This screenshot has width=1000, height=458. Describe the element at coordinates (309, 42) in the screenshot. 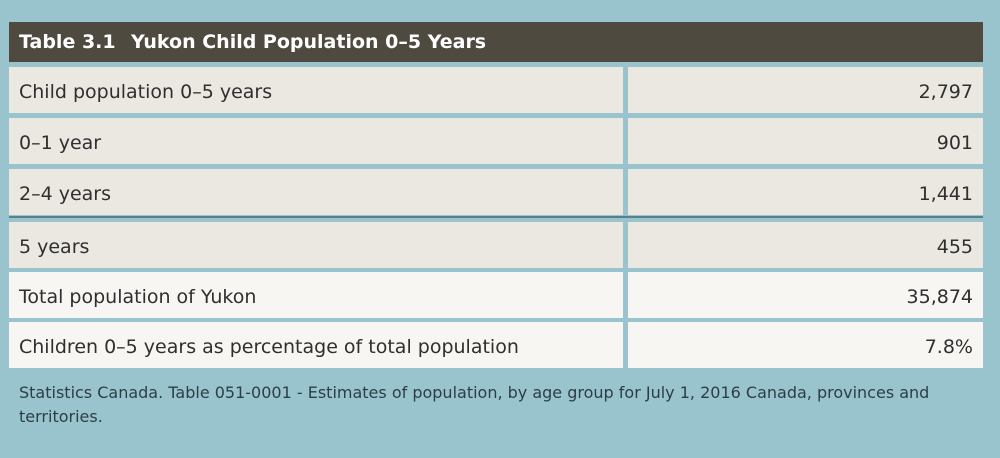

I see `table-title: Yukon Child Population 0–5 Years` at that location.